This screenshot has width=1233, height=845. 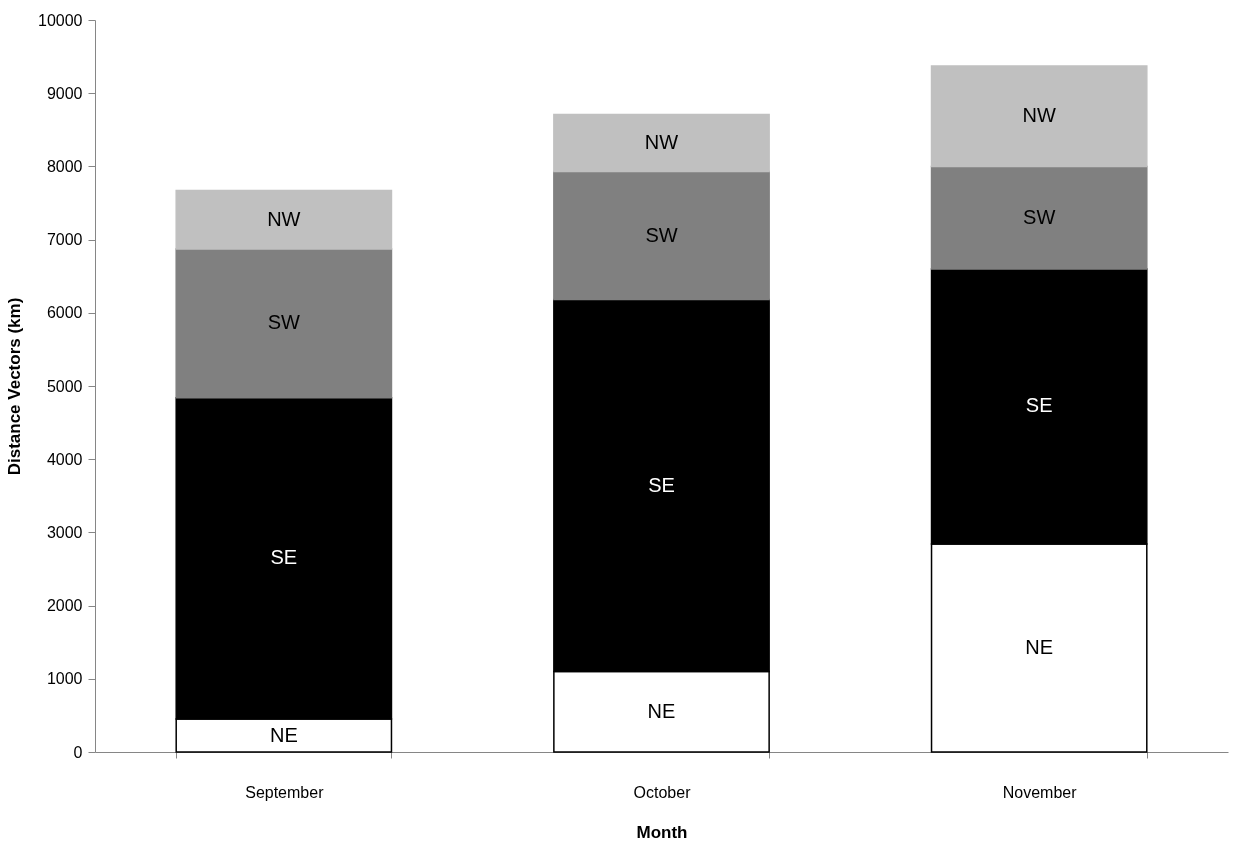 What do you see at coordinates (64, 386) in the screenshot?
I see `y-tick-label: 5000` at bounding box center [64, 386].